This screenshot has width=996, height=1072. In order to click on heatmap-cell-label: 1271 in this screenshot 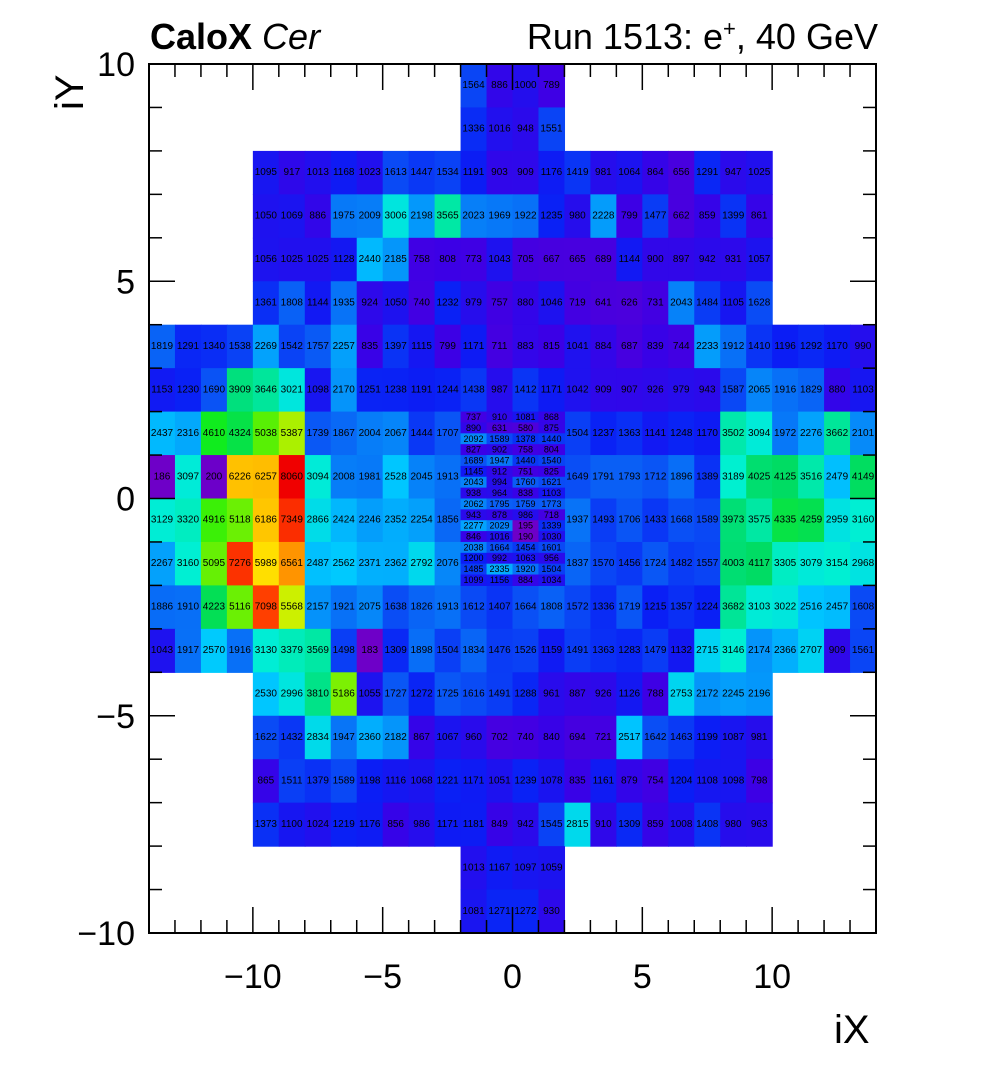, I will do `click(499, 911)`.